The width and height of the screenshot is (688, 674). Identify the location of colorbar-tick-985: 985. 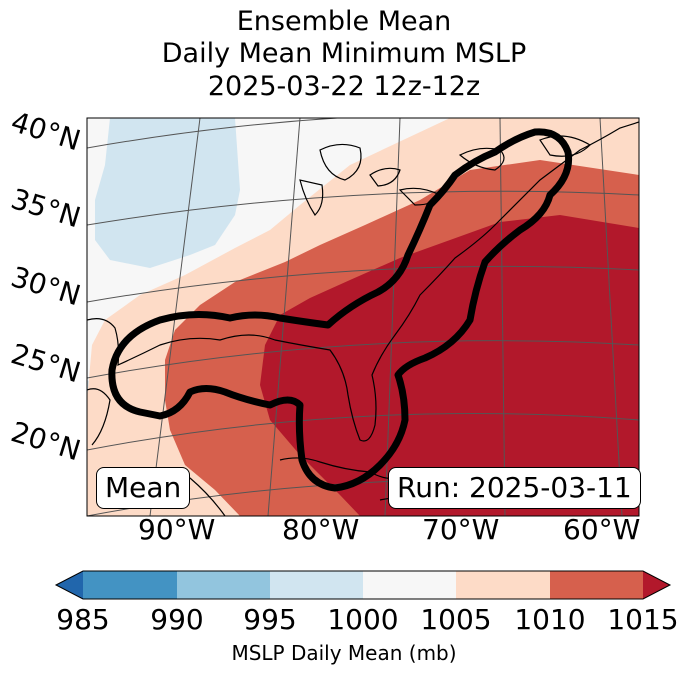
(83, 619).